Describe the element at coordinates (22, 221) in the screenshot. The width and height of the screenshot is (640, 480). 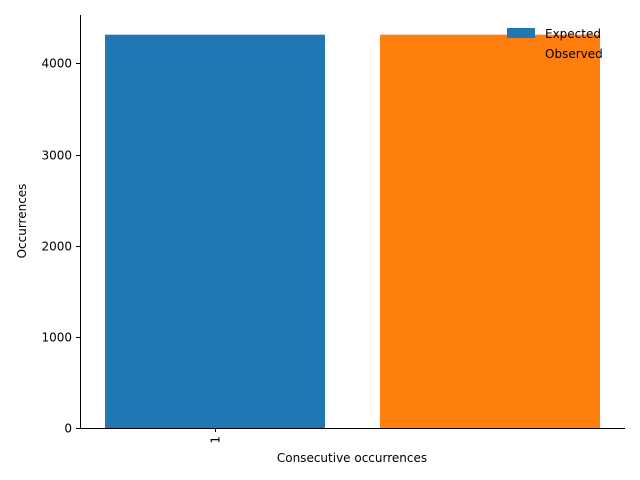
I see `y-axis-label: Occurrences` at that location.